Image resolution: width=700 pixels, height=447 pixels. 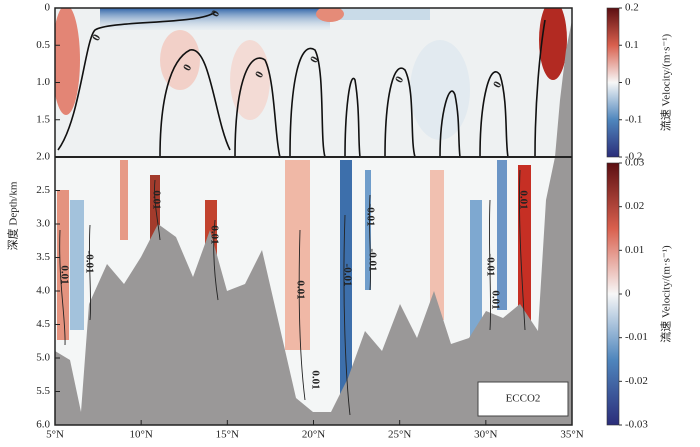 I want to click on y-tick-label: 1.5, so click(x=43, y=119).